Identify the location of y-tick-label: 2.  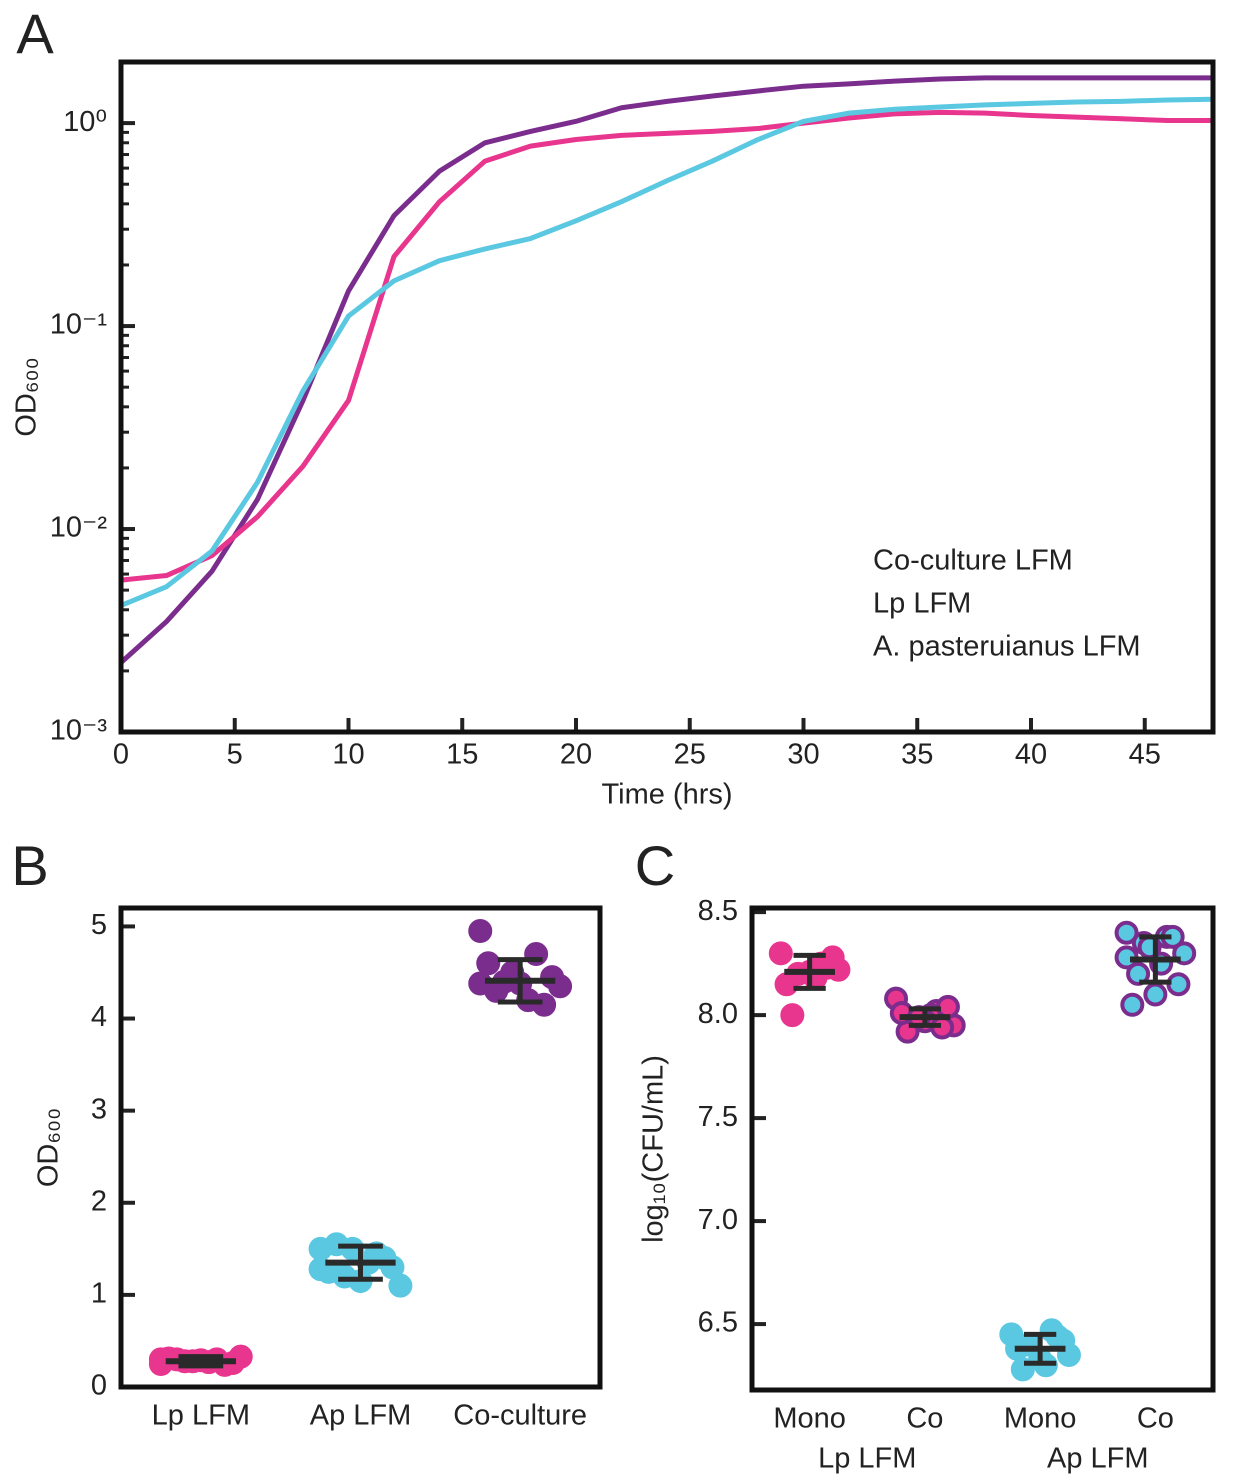
(99, 1201).